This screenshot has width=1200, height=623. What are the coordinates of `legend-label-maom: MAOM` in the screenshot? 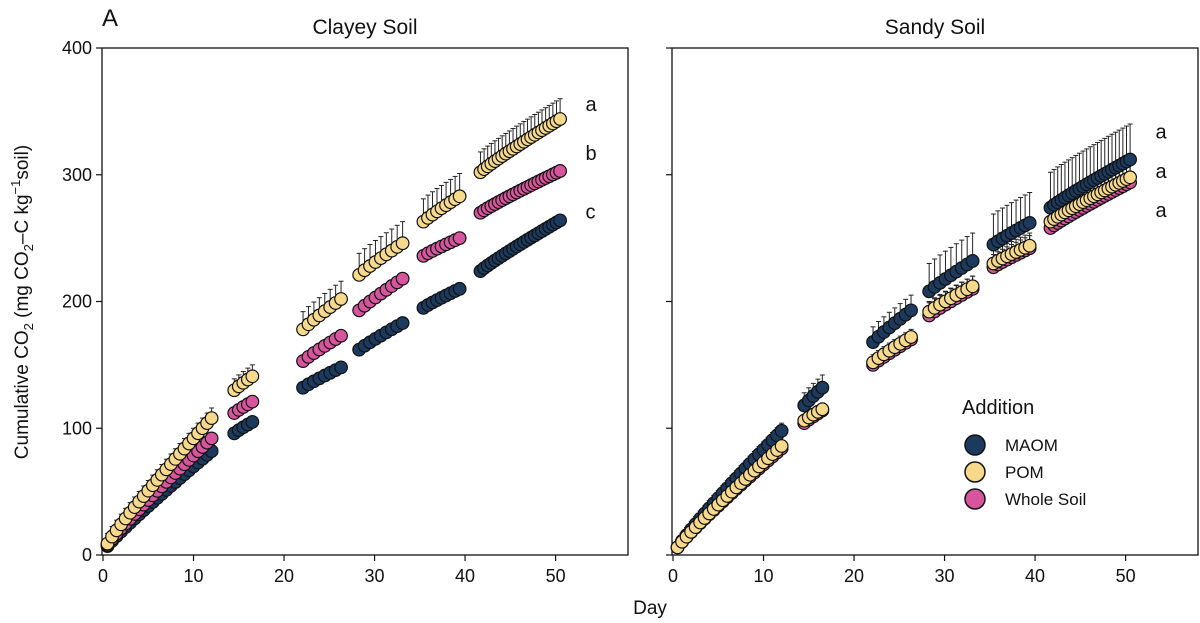 It's located at (1031, 445).